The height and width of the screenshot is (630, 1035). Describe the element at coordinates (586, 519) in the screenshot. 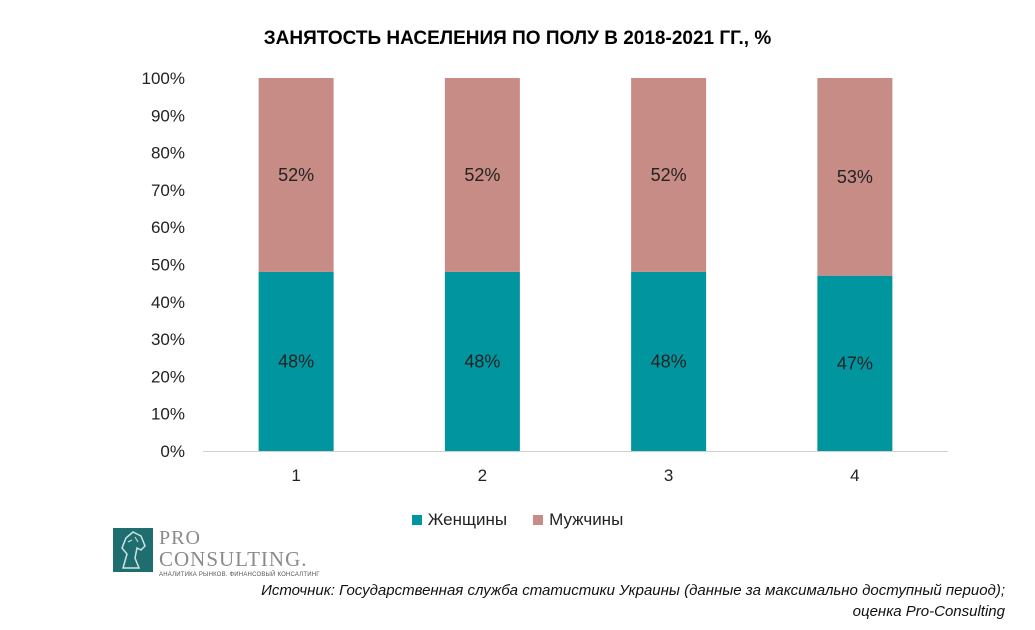

I see `legend-label-men: Мужчины` at that location.